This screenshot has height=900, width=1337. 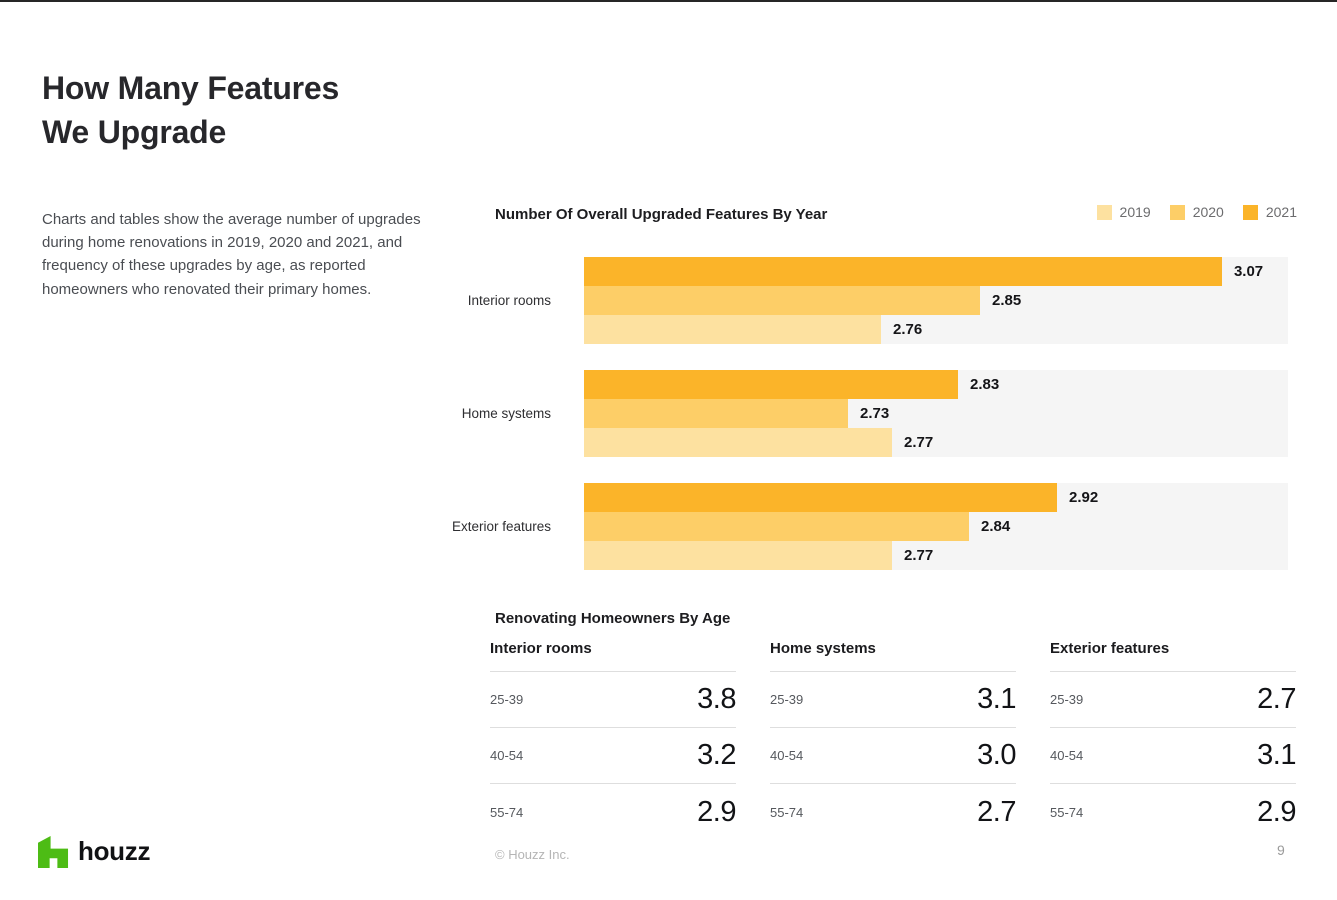 What do you see at coordinates (613, 756) in the screenshot?
I see `age-table-row: 40-54 3.2` at bounding box center [613, 756].